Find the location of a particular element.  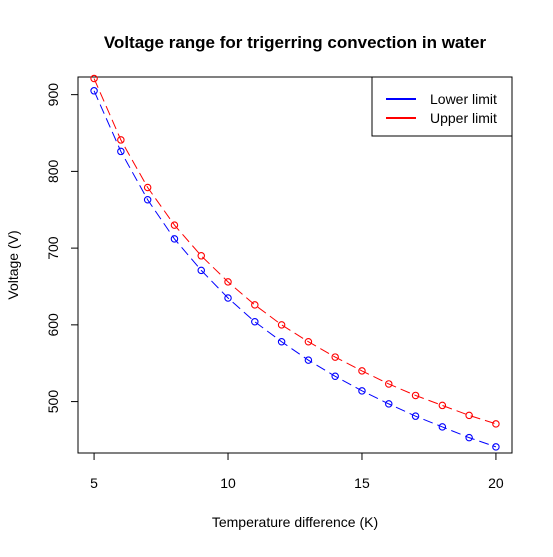

legend-label-lower-limit: Lower limit is located at coordinates (463, 99).